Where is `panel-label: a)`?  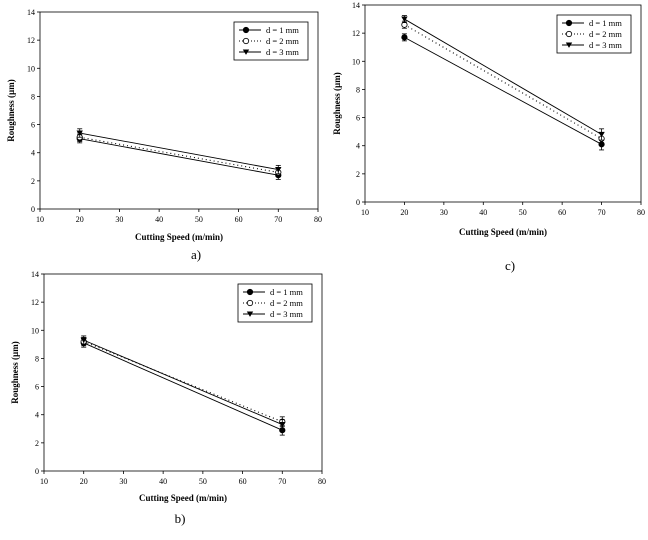
panel-label: a) is located at coordinates (196, 254).